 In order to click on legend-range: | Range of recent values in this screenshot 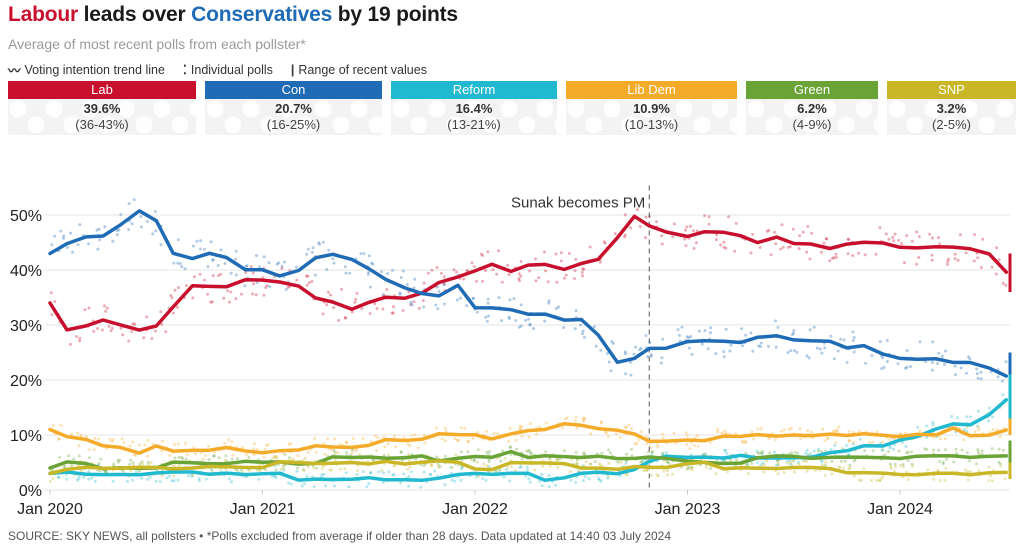, I will do `click(359, 69)`.